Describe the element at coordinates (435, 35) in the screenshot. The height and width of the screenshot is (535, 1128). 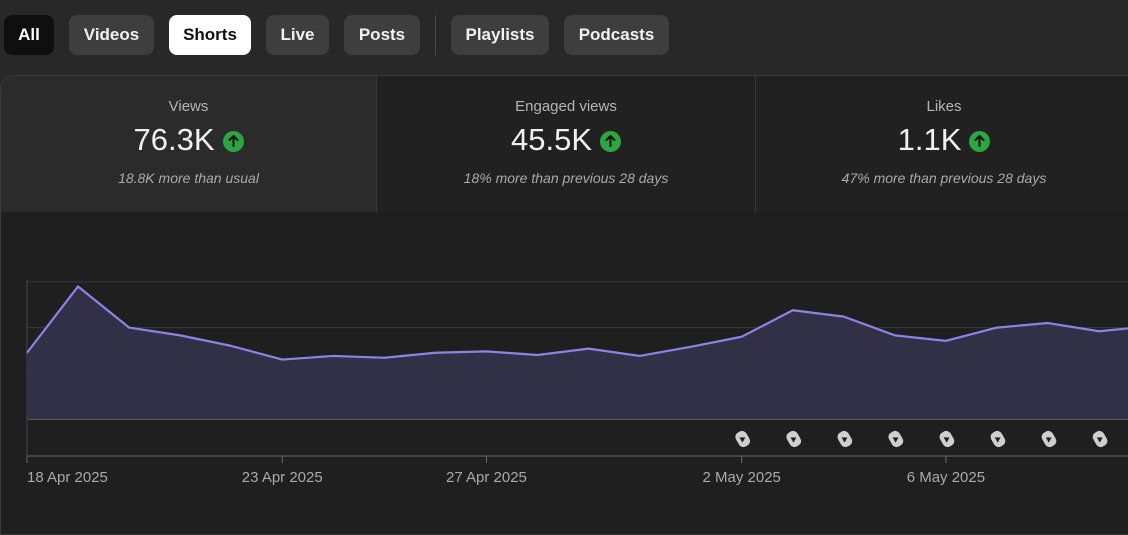
I see `chip-divider` at that location.